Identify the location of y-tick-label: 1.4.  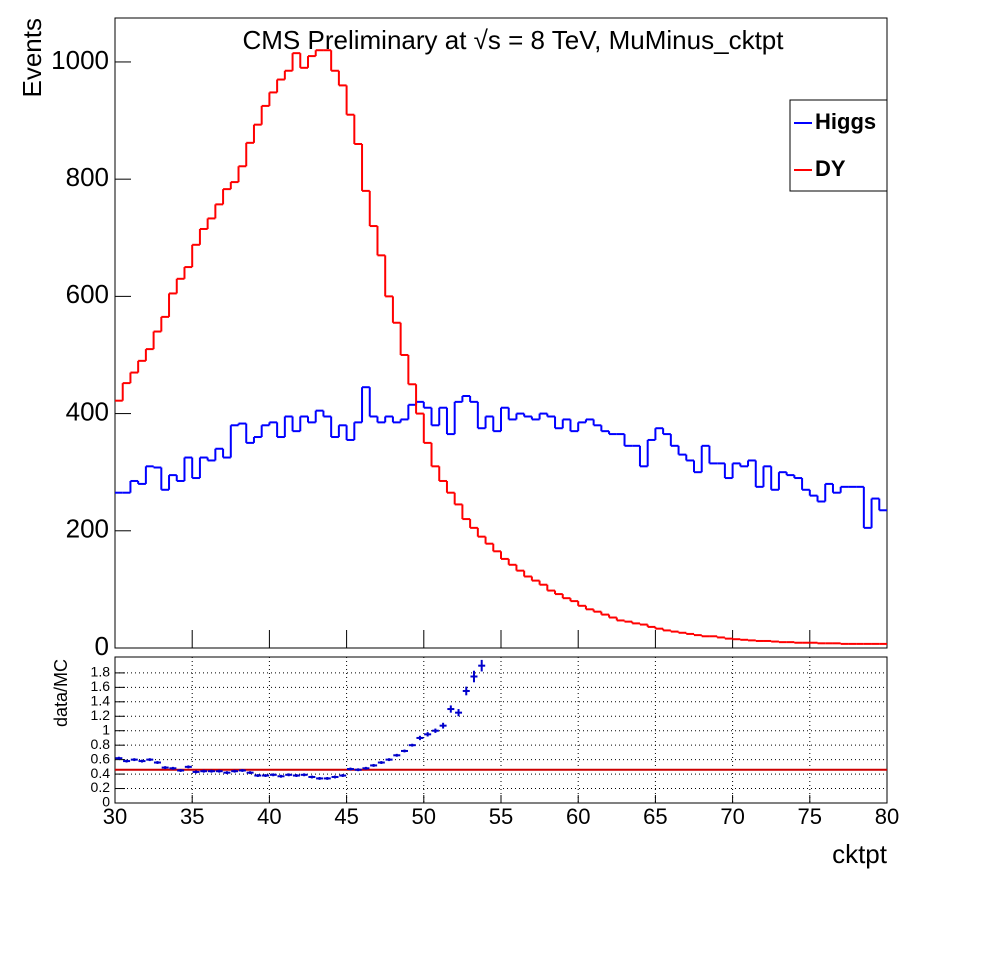
(101, 701).